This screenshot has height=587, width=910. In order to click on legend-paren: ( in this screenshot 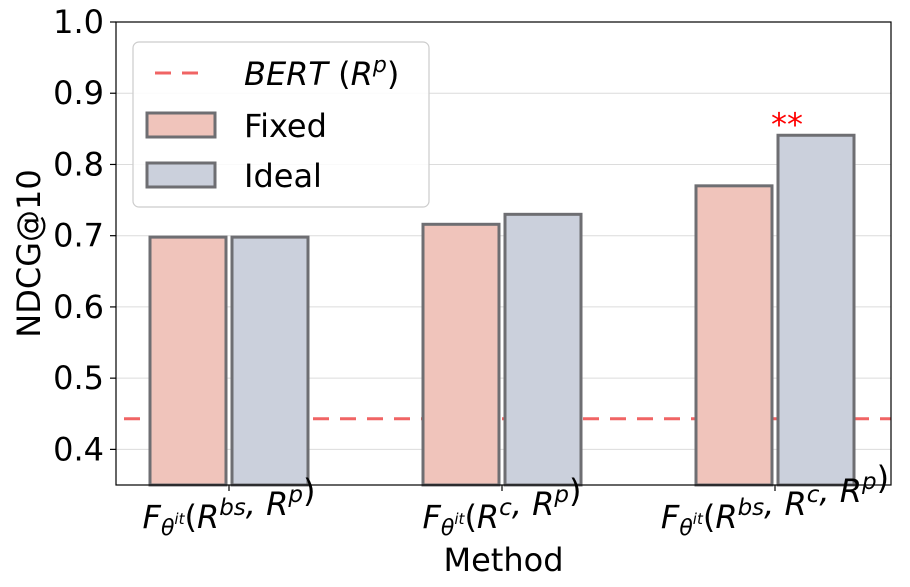, I will do `click(339, 74)`.